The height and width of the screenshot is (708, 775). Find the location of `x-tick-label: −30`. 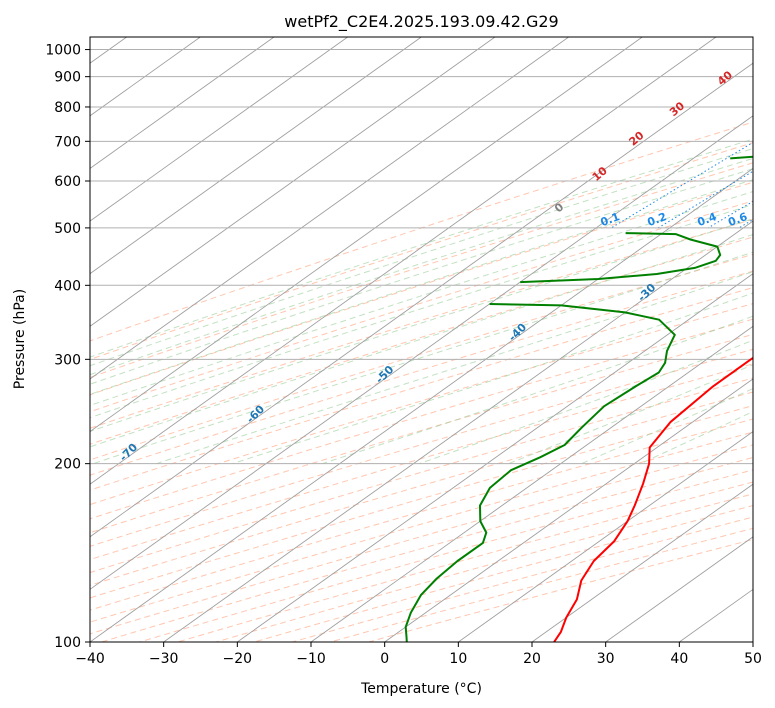

x-tick-label: −30 is located at coordinates (164, 659).